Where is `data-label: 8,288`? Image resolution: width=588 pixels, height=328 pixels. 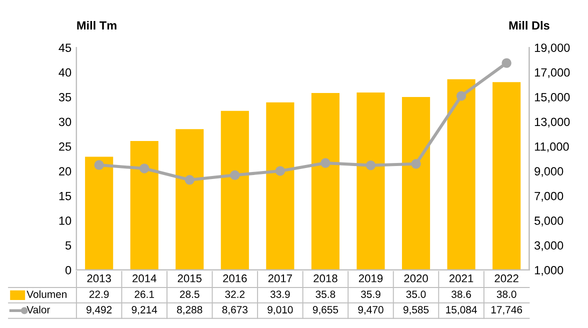 data-label: 8,288 is located at coordinates (189, 310).